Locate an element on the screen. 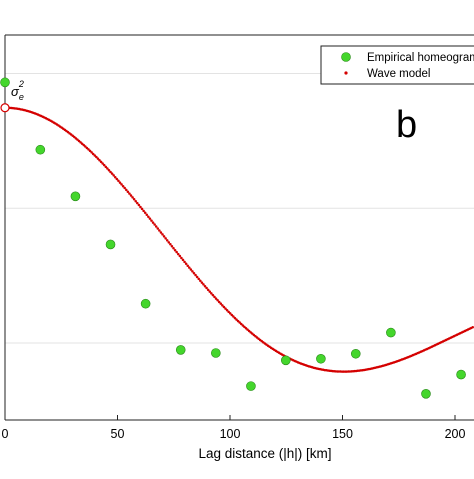 The image size is (474, 479). legend-label-empirical: Empirical homeogram is located at coordinates (420, 58).